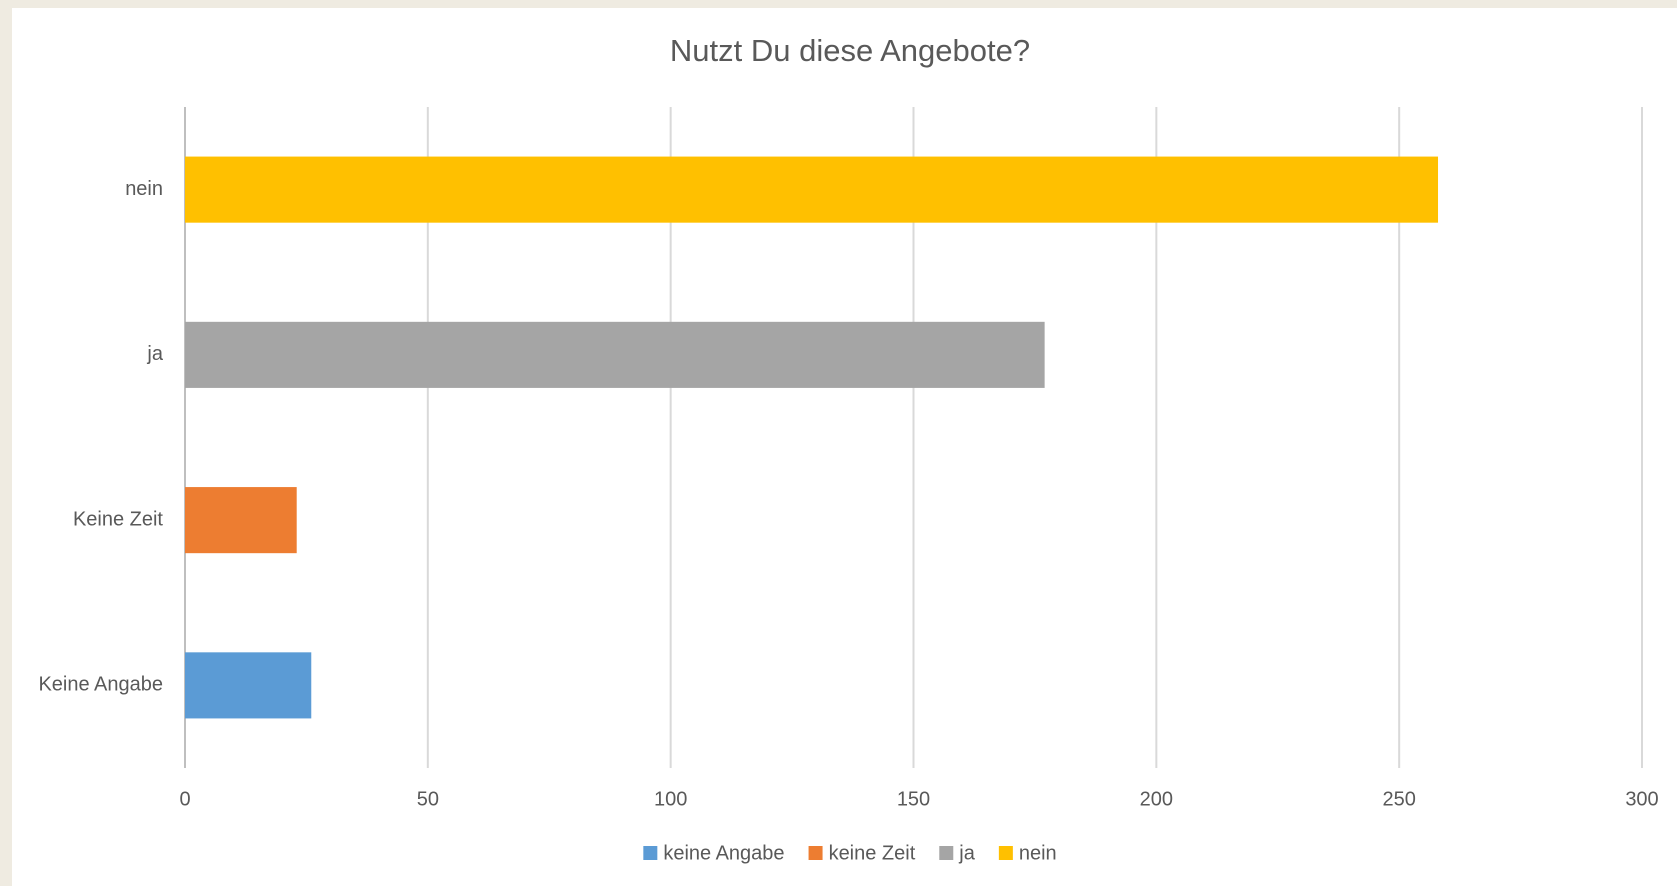 The image size is (1677, 886). What do you see at coordinates (1156, 799) in the screenshot?
I see `x-tick-label: 200` at bounding box center [1156, 799].